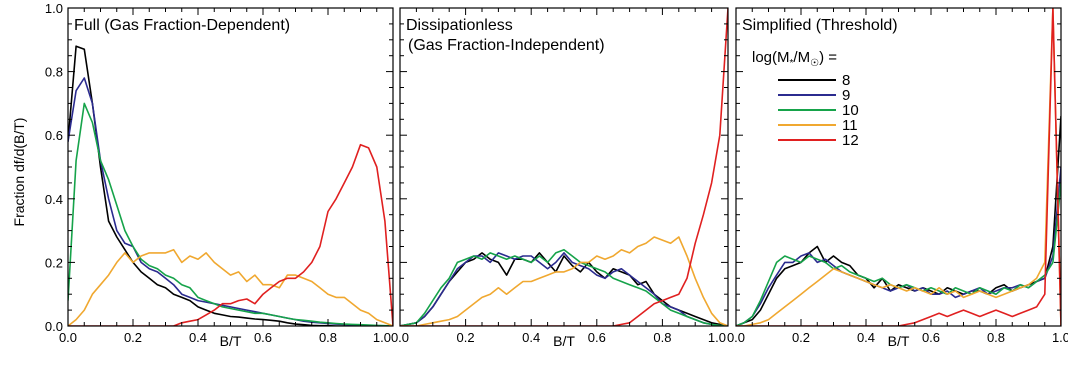 The image size is (1068, 380). I want to click on legend-label-9: 9, so click(846, 95).